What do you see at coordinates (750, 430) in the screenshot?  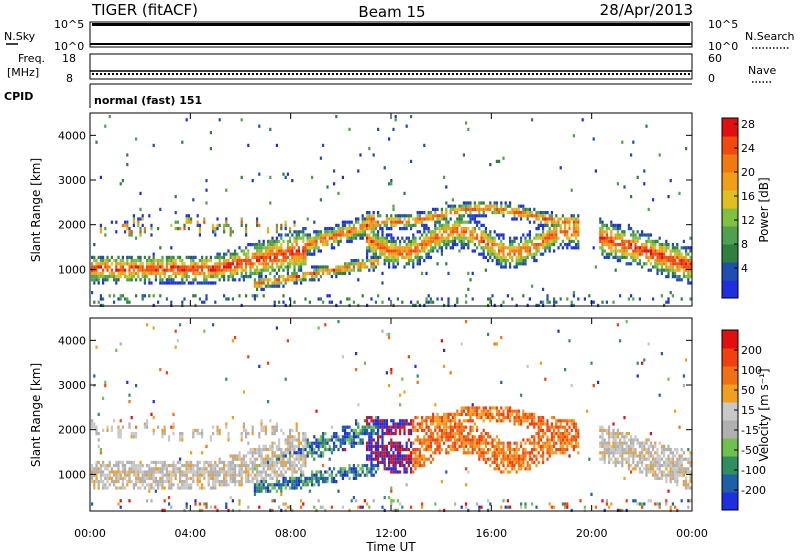 I see `velocity-colorbar-tick: -15` at bounding box center [750, 430].